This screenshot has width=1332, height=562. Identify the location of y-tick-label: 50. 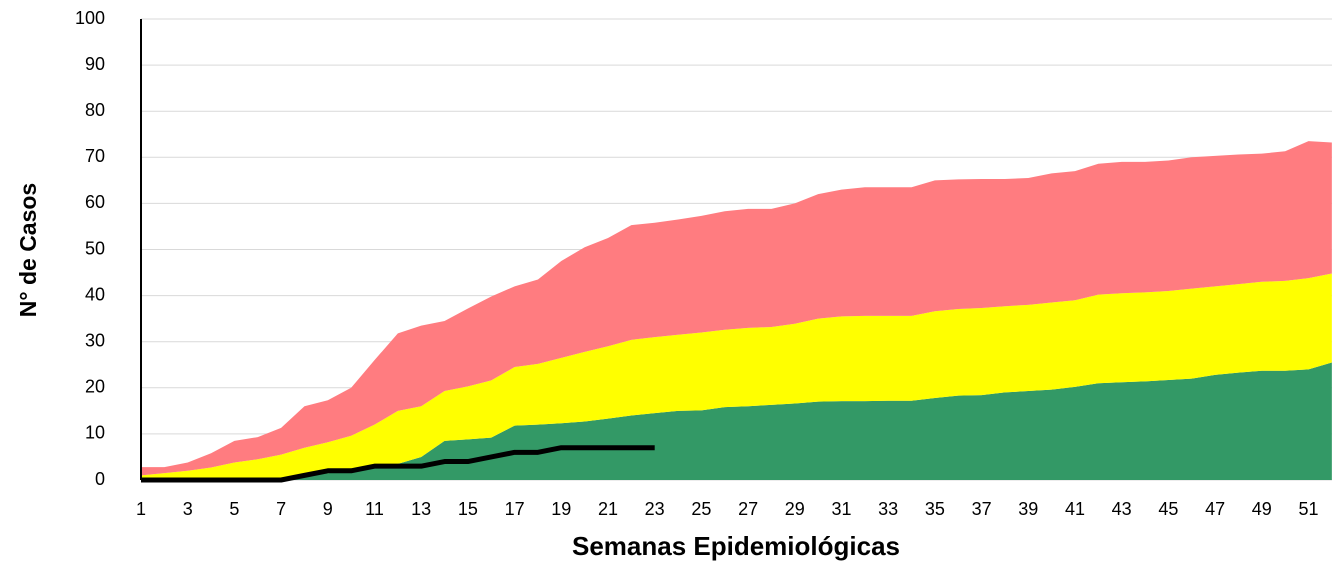
(95, 248).